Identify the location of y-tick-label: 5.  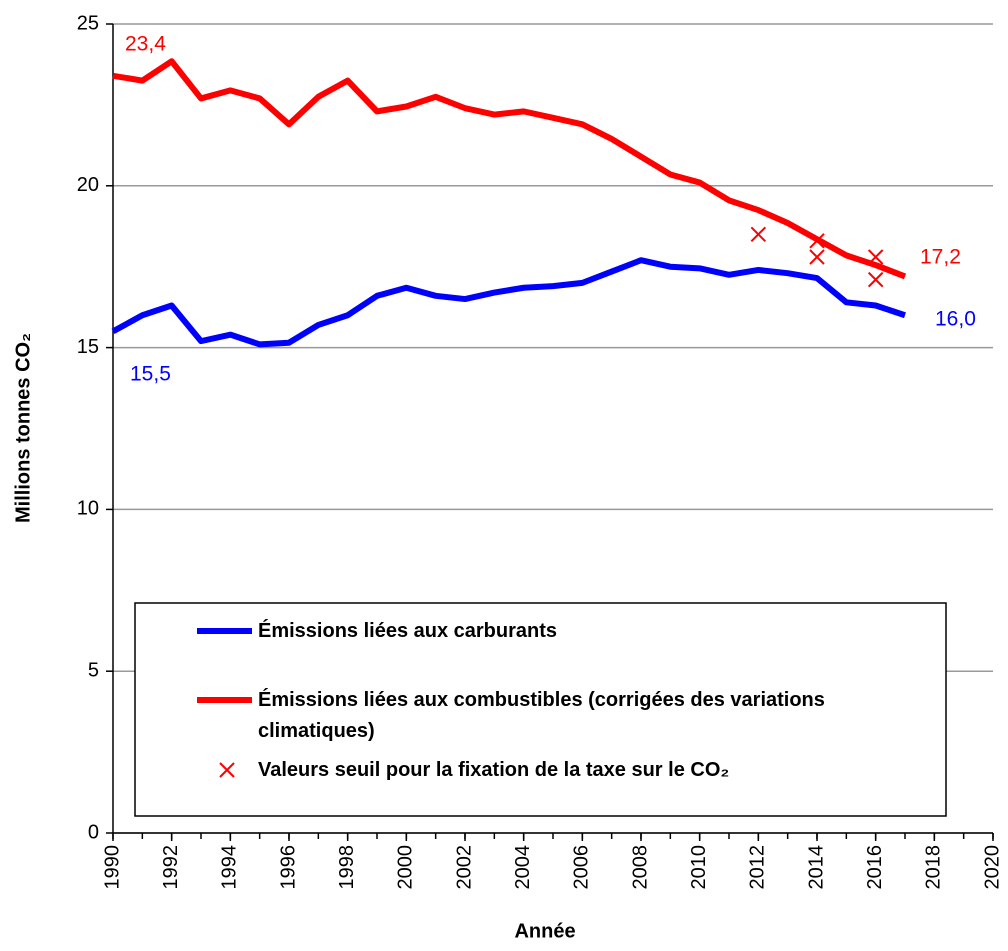
(93, 670).